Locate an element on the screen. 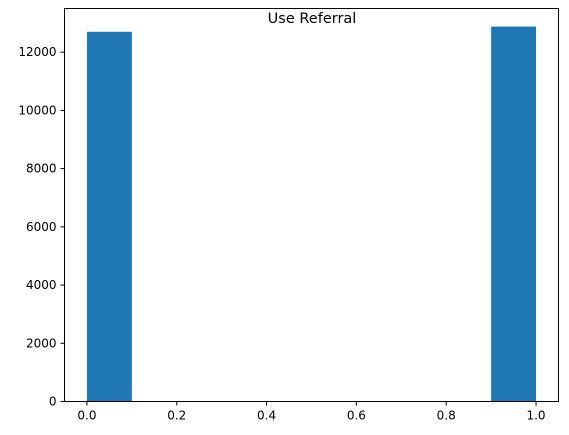  y-tick-label-4: 8000 is located at coordinates (41, 169).